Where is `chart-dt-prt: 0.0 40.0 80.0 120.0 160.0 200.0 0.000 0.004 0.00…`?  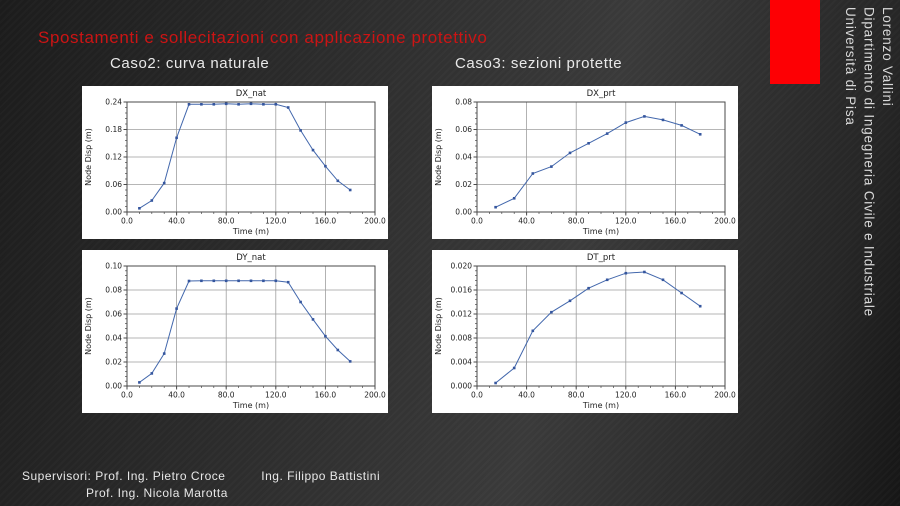
chart-dt-prt: 0.0 40.0 80.0 120.0 160.0 200.0 0.000 0.004 0.00… is located at coordinates (585, 331).